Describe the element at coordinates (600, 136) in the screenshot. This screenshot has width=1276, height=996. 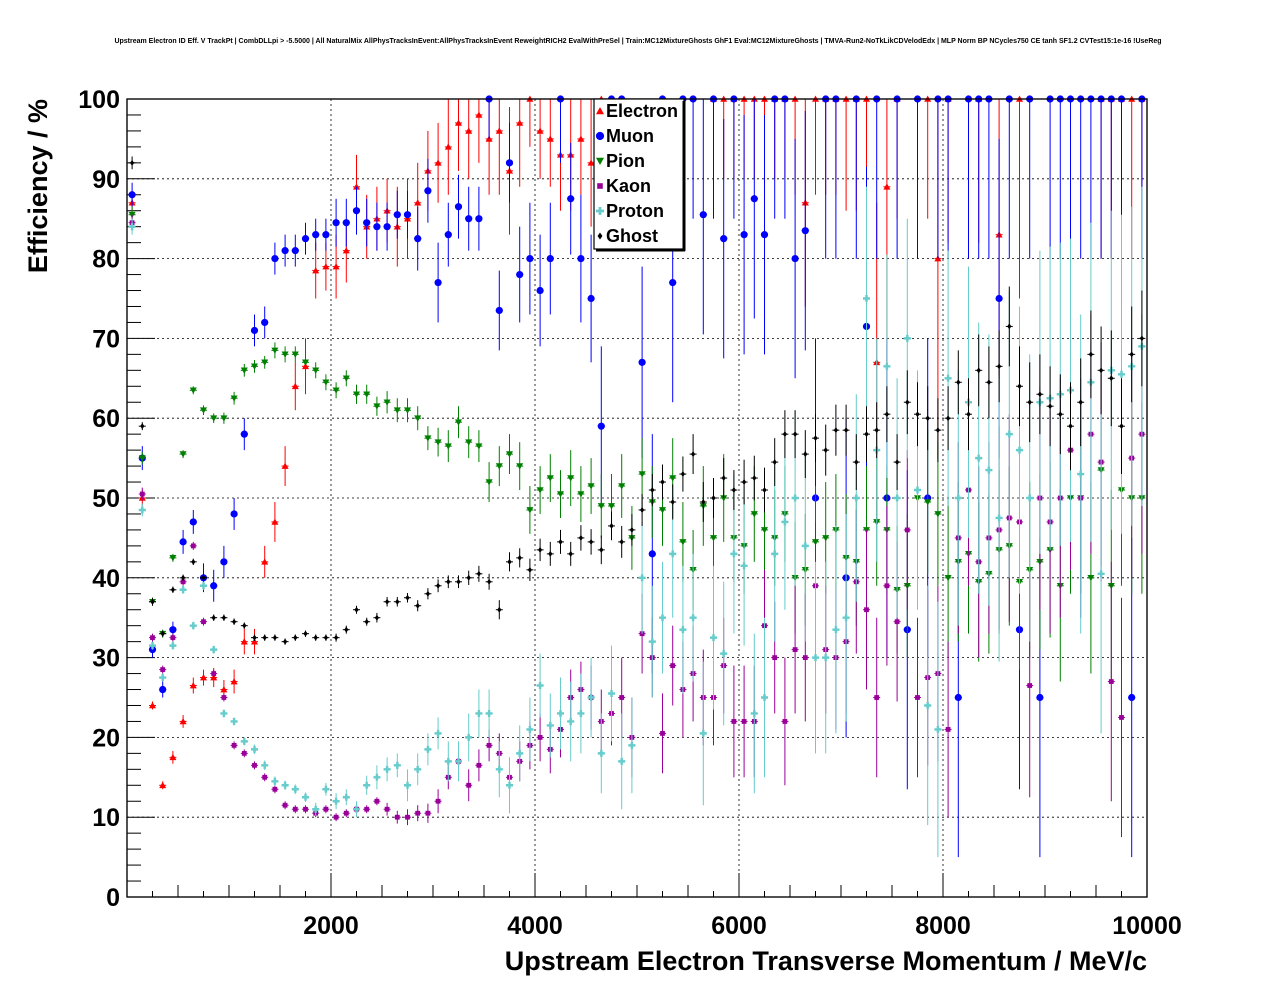
I see `legend-marker-muon` at that location.